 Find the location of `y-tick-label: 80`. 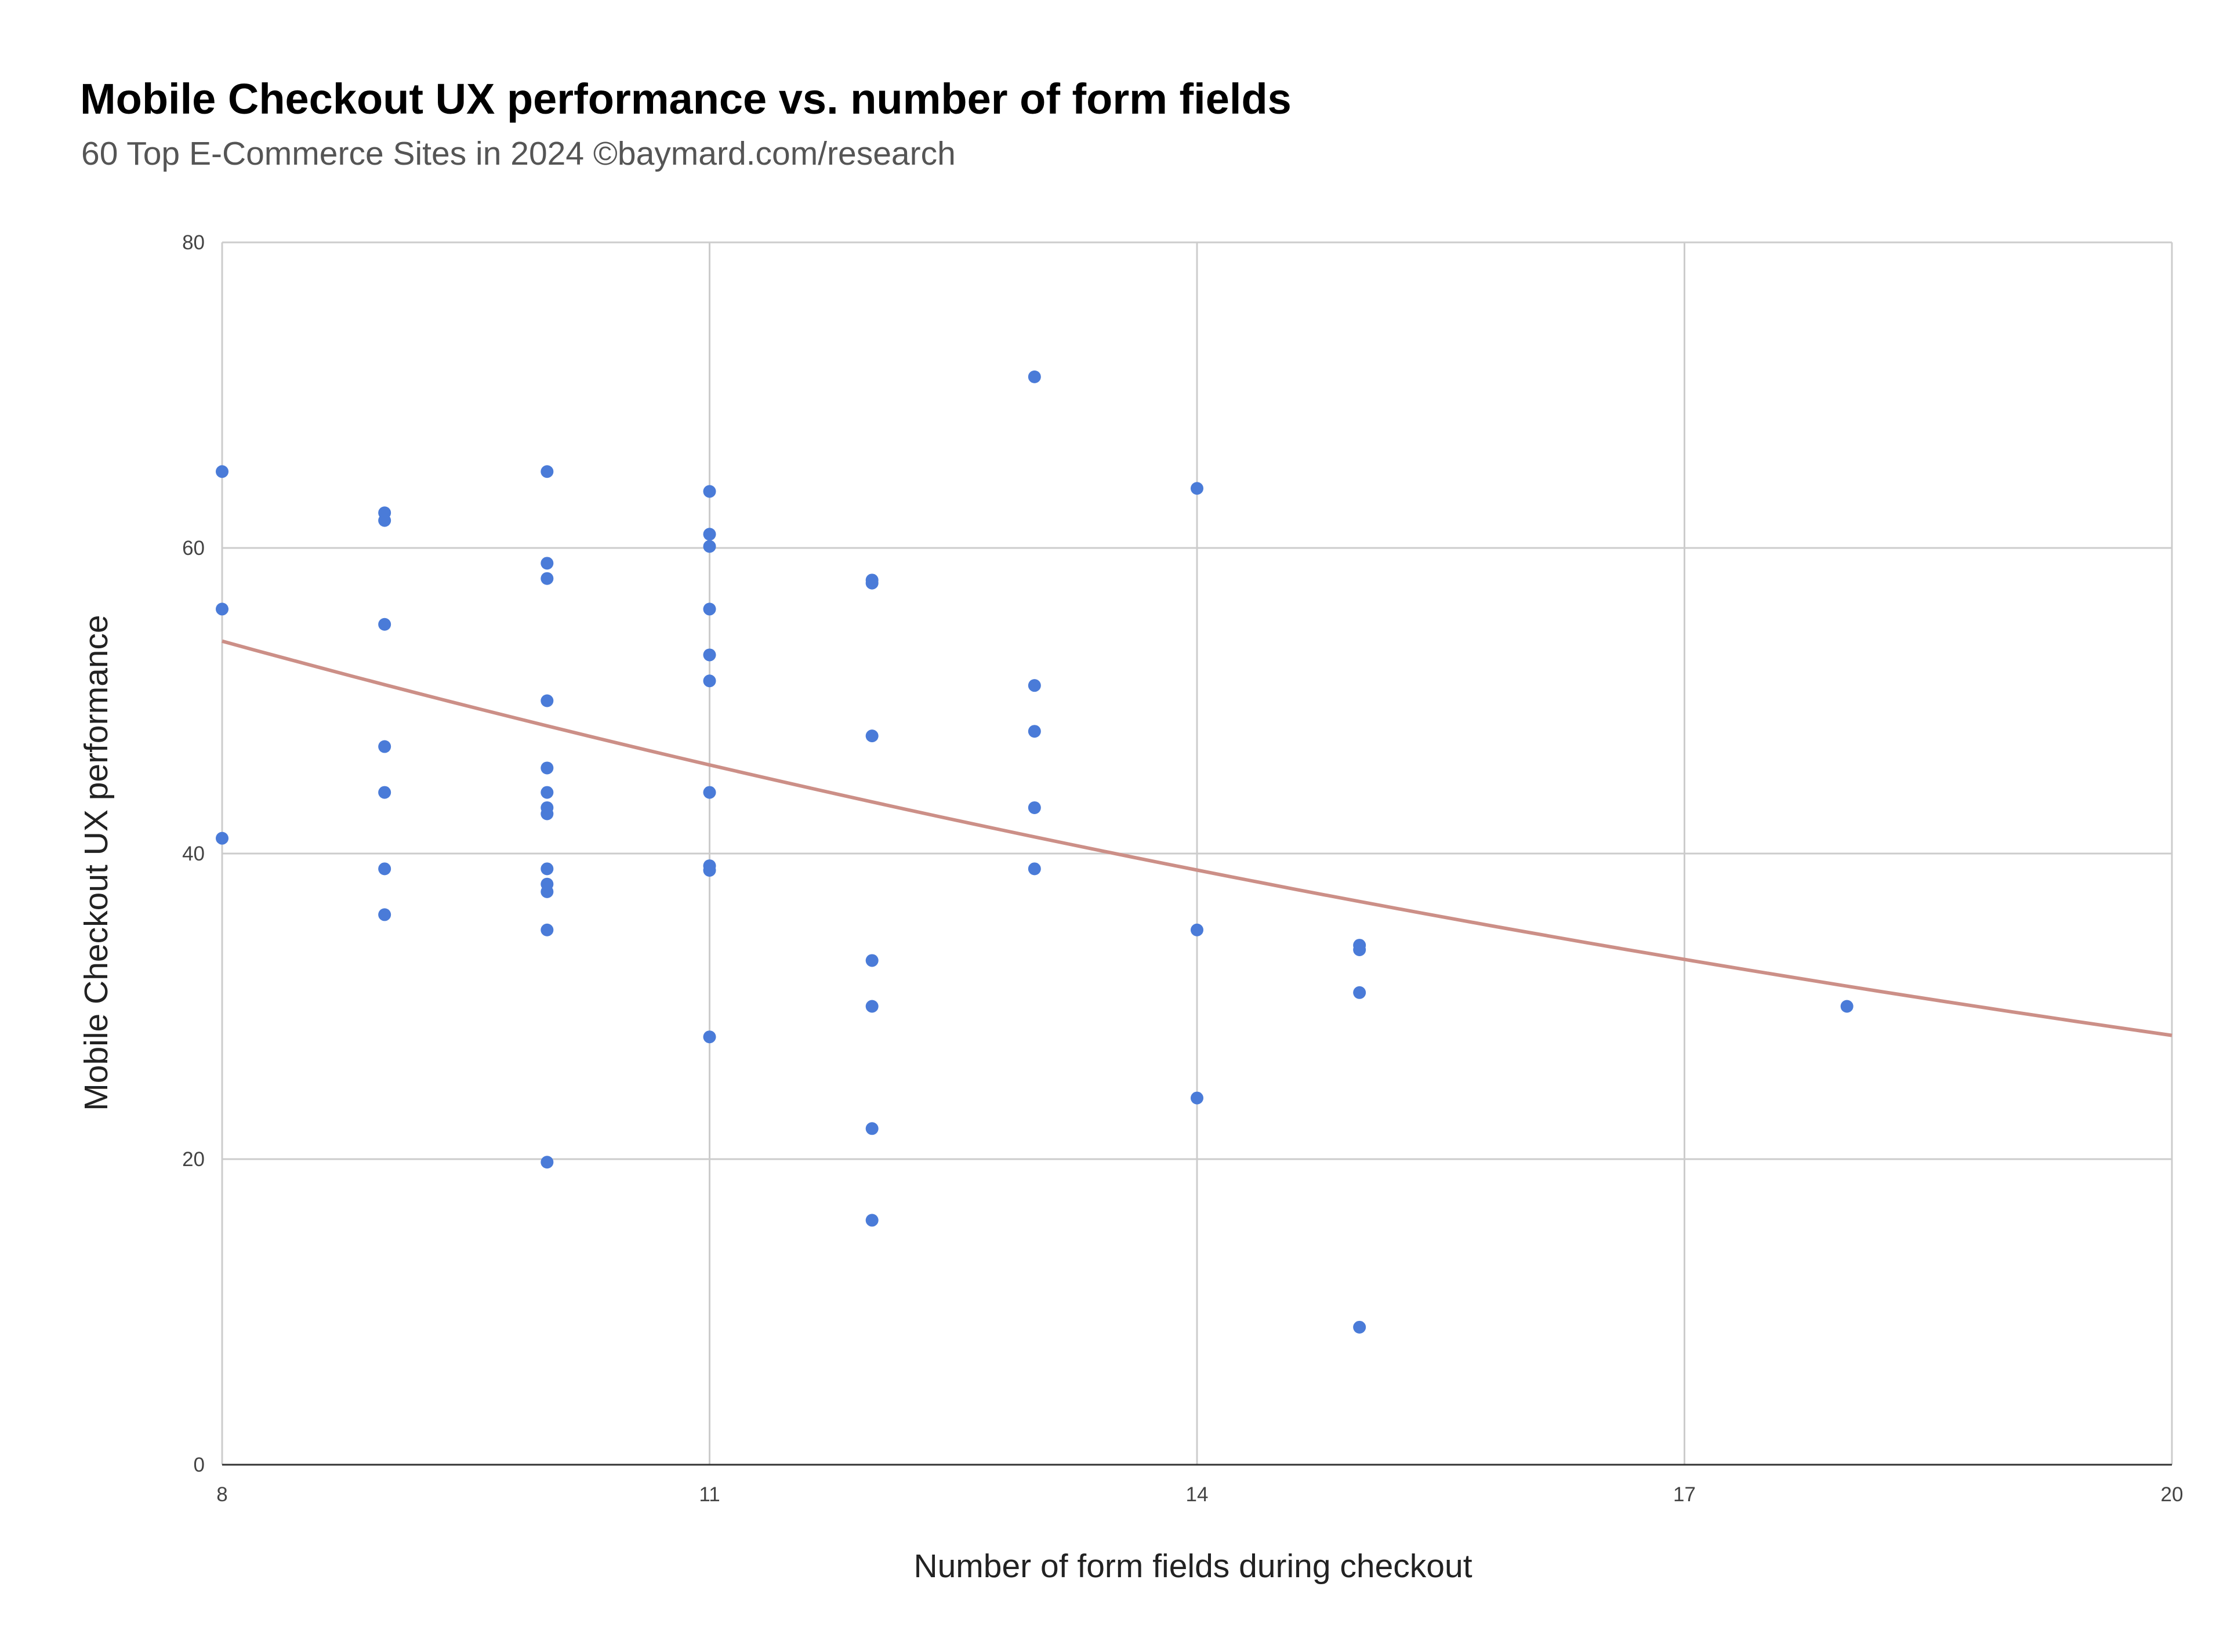

y-tick-label: 80 is located at coordinates (193, 242).